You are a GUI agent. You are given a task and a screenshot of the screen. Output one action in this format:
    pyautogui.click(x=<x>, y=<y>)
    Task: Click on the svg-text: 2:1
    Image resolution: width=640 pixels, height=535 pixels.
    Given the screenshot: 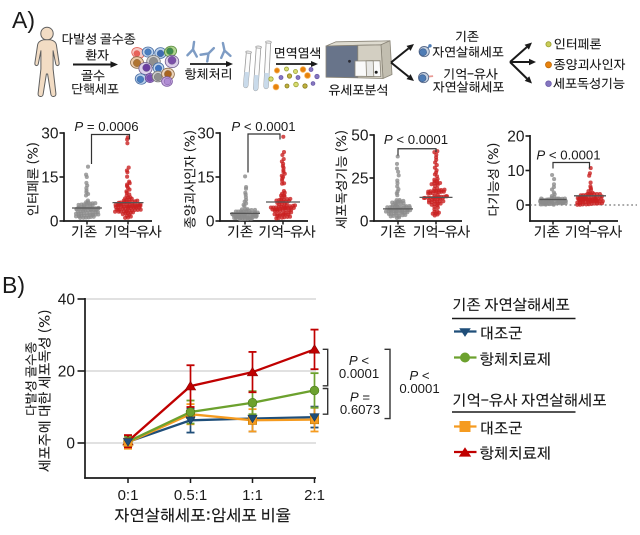 What is the action you would take?
    pyautogui.click(x=314, y=495)
    